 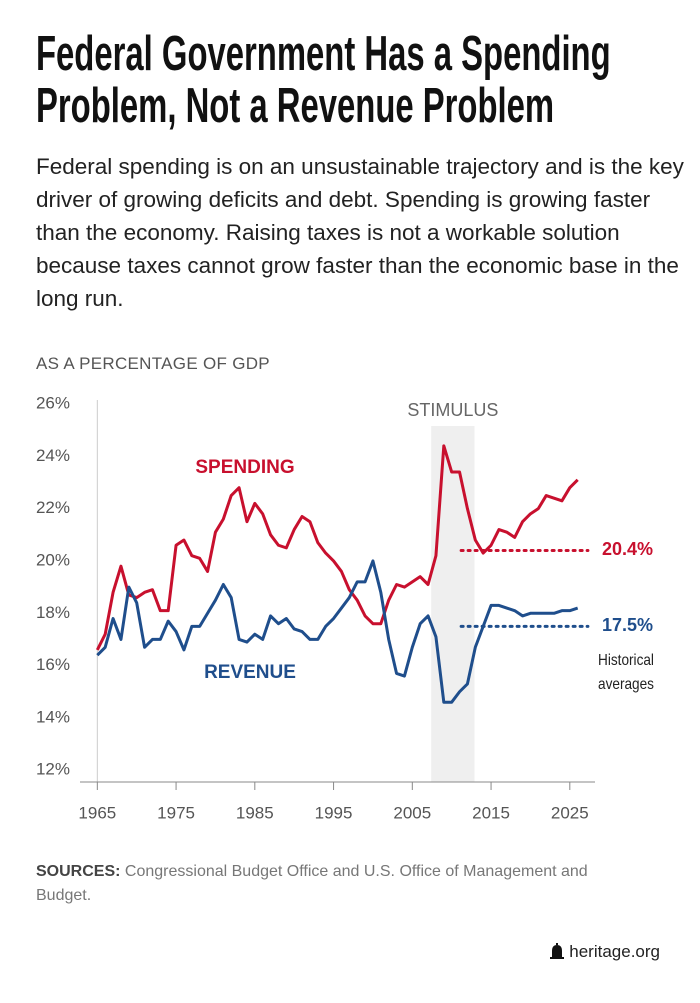 What do you see at coordinates (626, 672) in the screenshot?
I see `reference-note: Historical averages` at bounding box center [626, 672].